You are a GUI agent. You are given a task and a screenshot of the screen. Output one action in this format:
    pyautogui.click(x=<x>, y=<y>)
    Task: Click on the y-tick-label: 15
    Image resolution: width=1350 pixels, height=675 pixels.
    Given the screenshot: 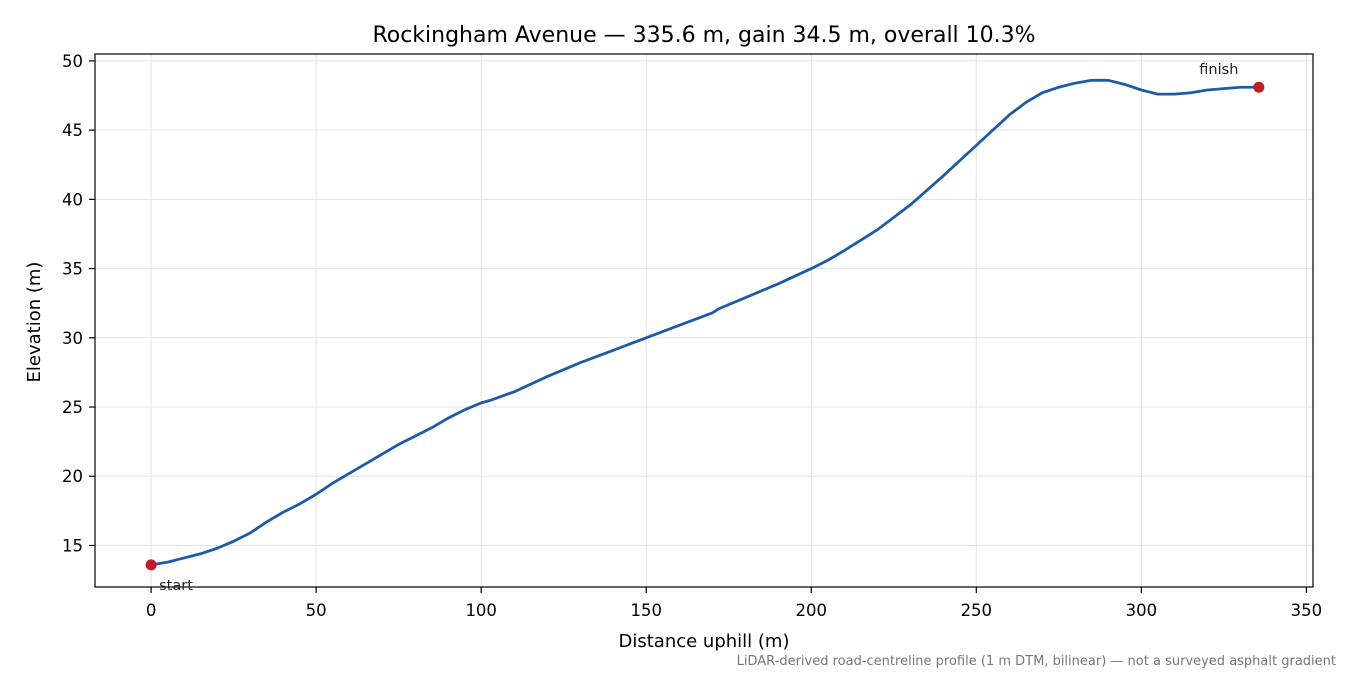 What is the action you would take?
    pyautogui.click(x=72, y=545)
    